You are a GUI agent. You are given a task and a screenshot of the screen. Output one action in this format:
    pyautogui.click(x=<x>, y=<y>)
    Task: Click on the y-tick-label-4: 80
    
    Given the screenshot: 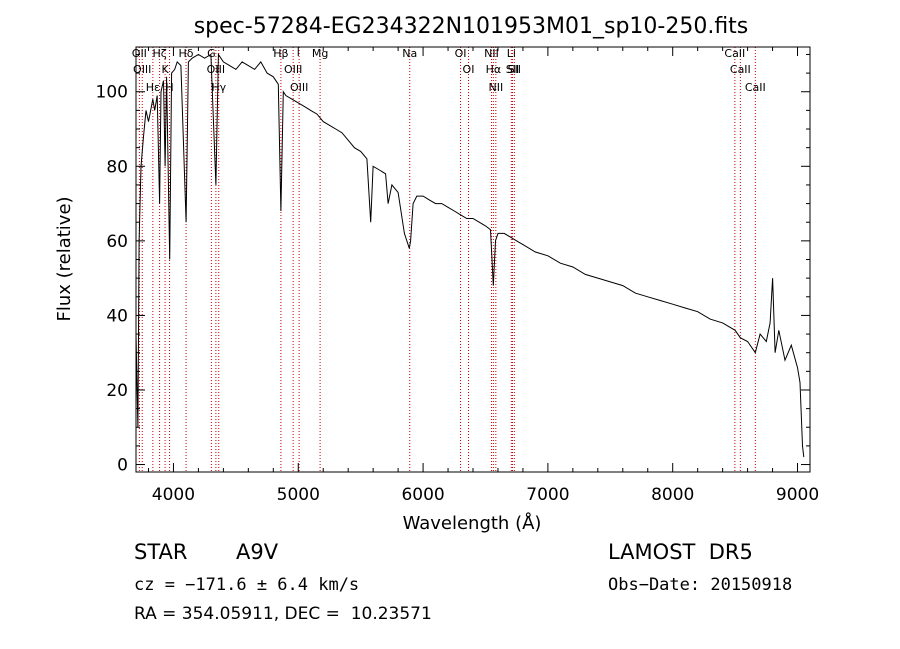 What is the action you would take?
    pyautogui.click(x=117, y=167)
    